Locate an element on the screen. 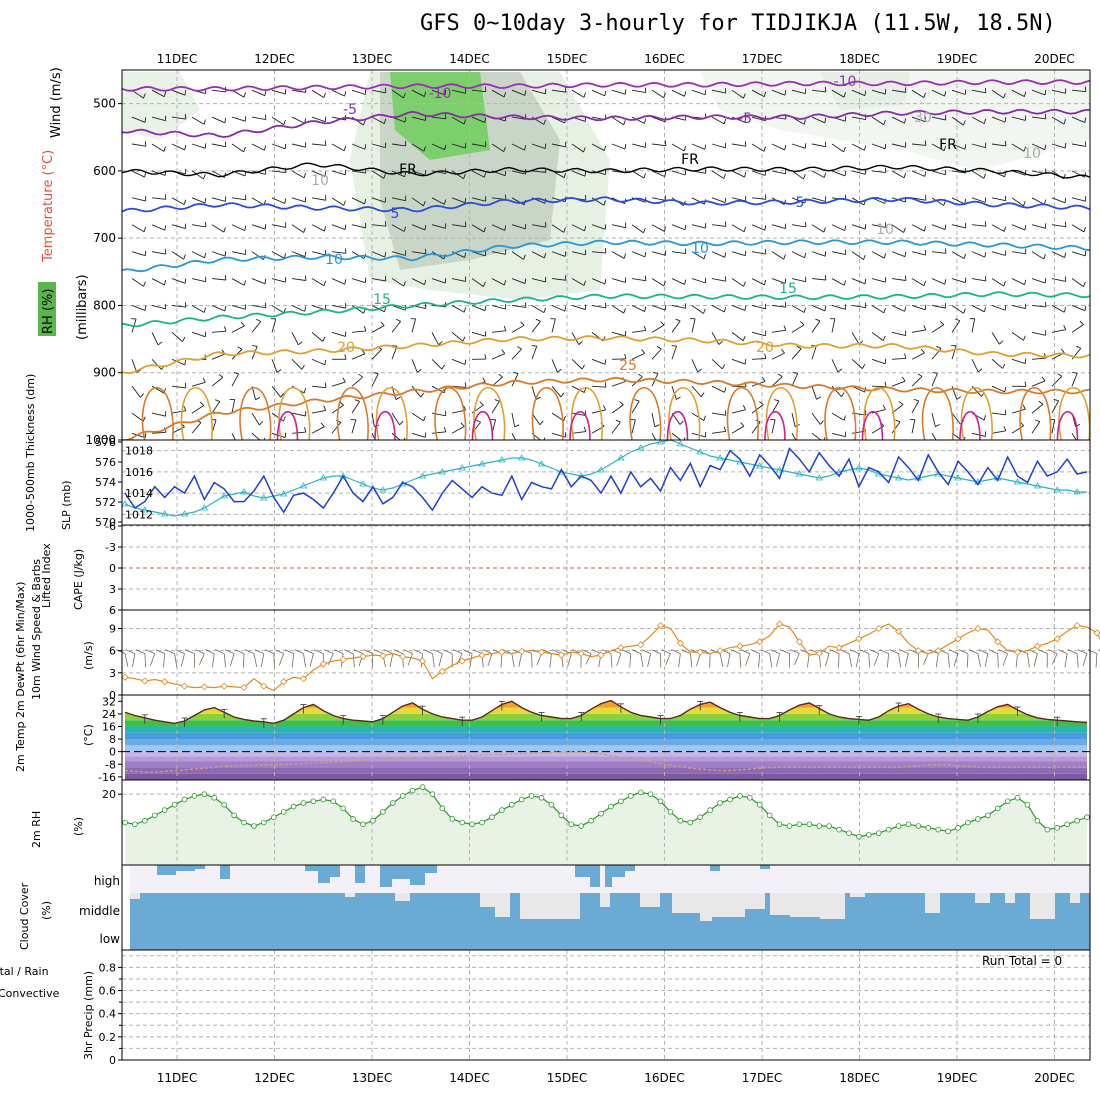  thickness-marker is located at coordinates (839, 471).